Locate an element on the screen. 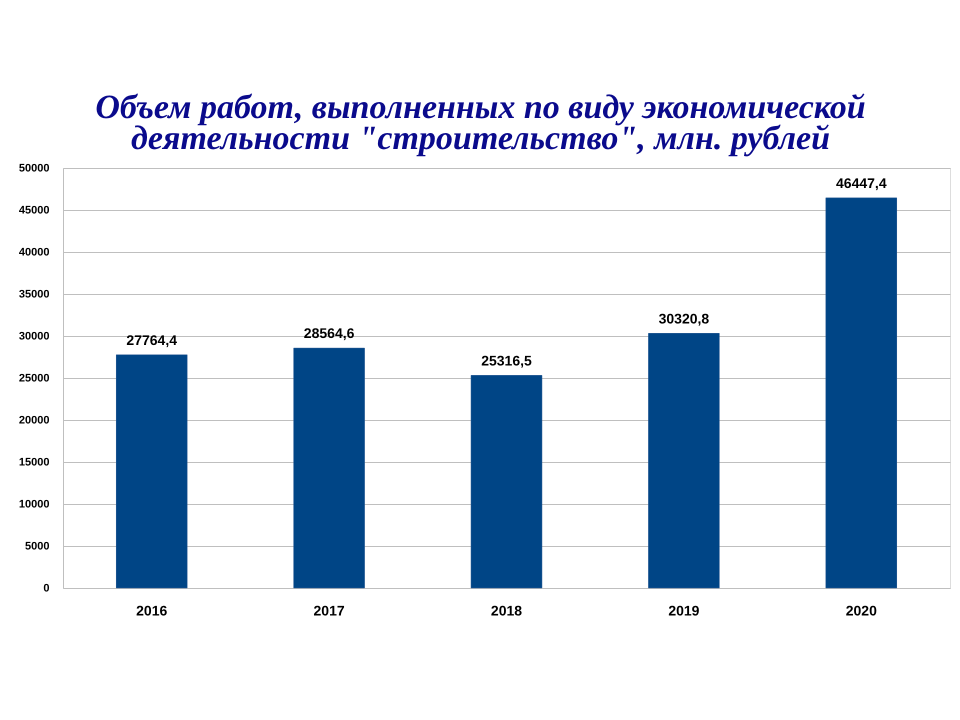  y-tick-label: 30000 is located at coordinates (34, 336).